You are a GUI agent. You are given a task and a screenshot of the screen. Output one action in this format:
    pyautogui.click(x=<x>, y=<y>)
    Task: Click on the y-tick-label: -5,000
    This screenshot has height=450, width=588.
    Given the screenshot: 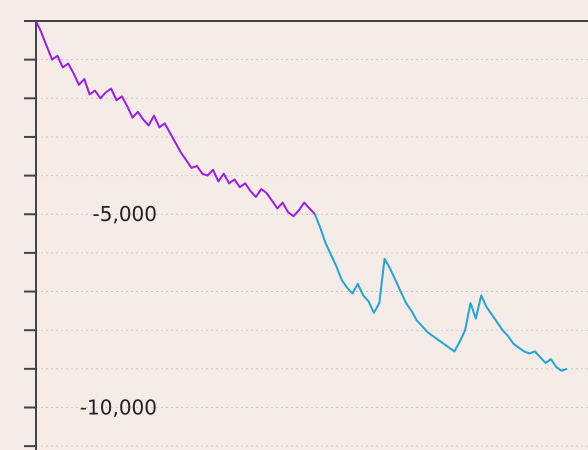 What is the action you would take?
    pyautogui.click(x=125, y=214)
    